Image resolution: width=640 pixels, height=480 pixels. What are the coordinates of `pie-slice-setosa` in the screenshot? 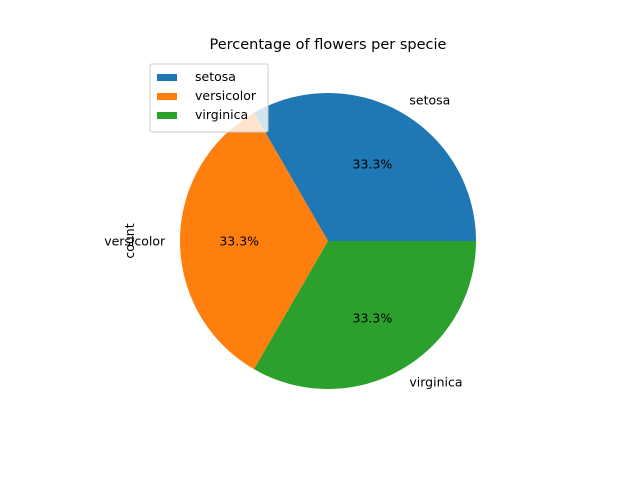 It's located at (365, 167).